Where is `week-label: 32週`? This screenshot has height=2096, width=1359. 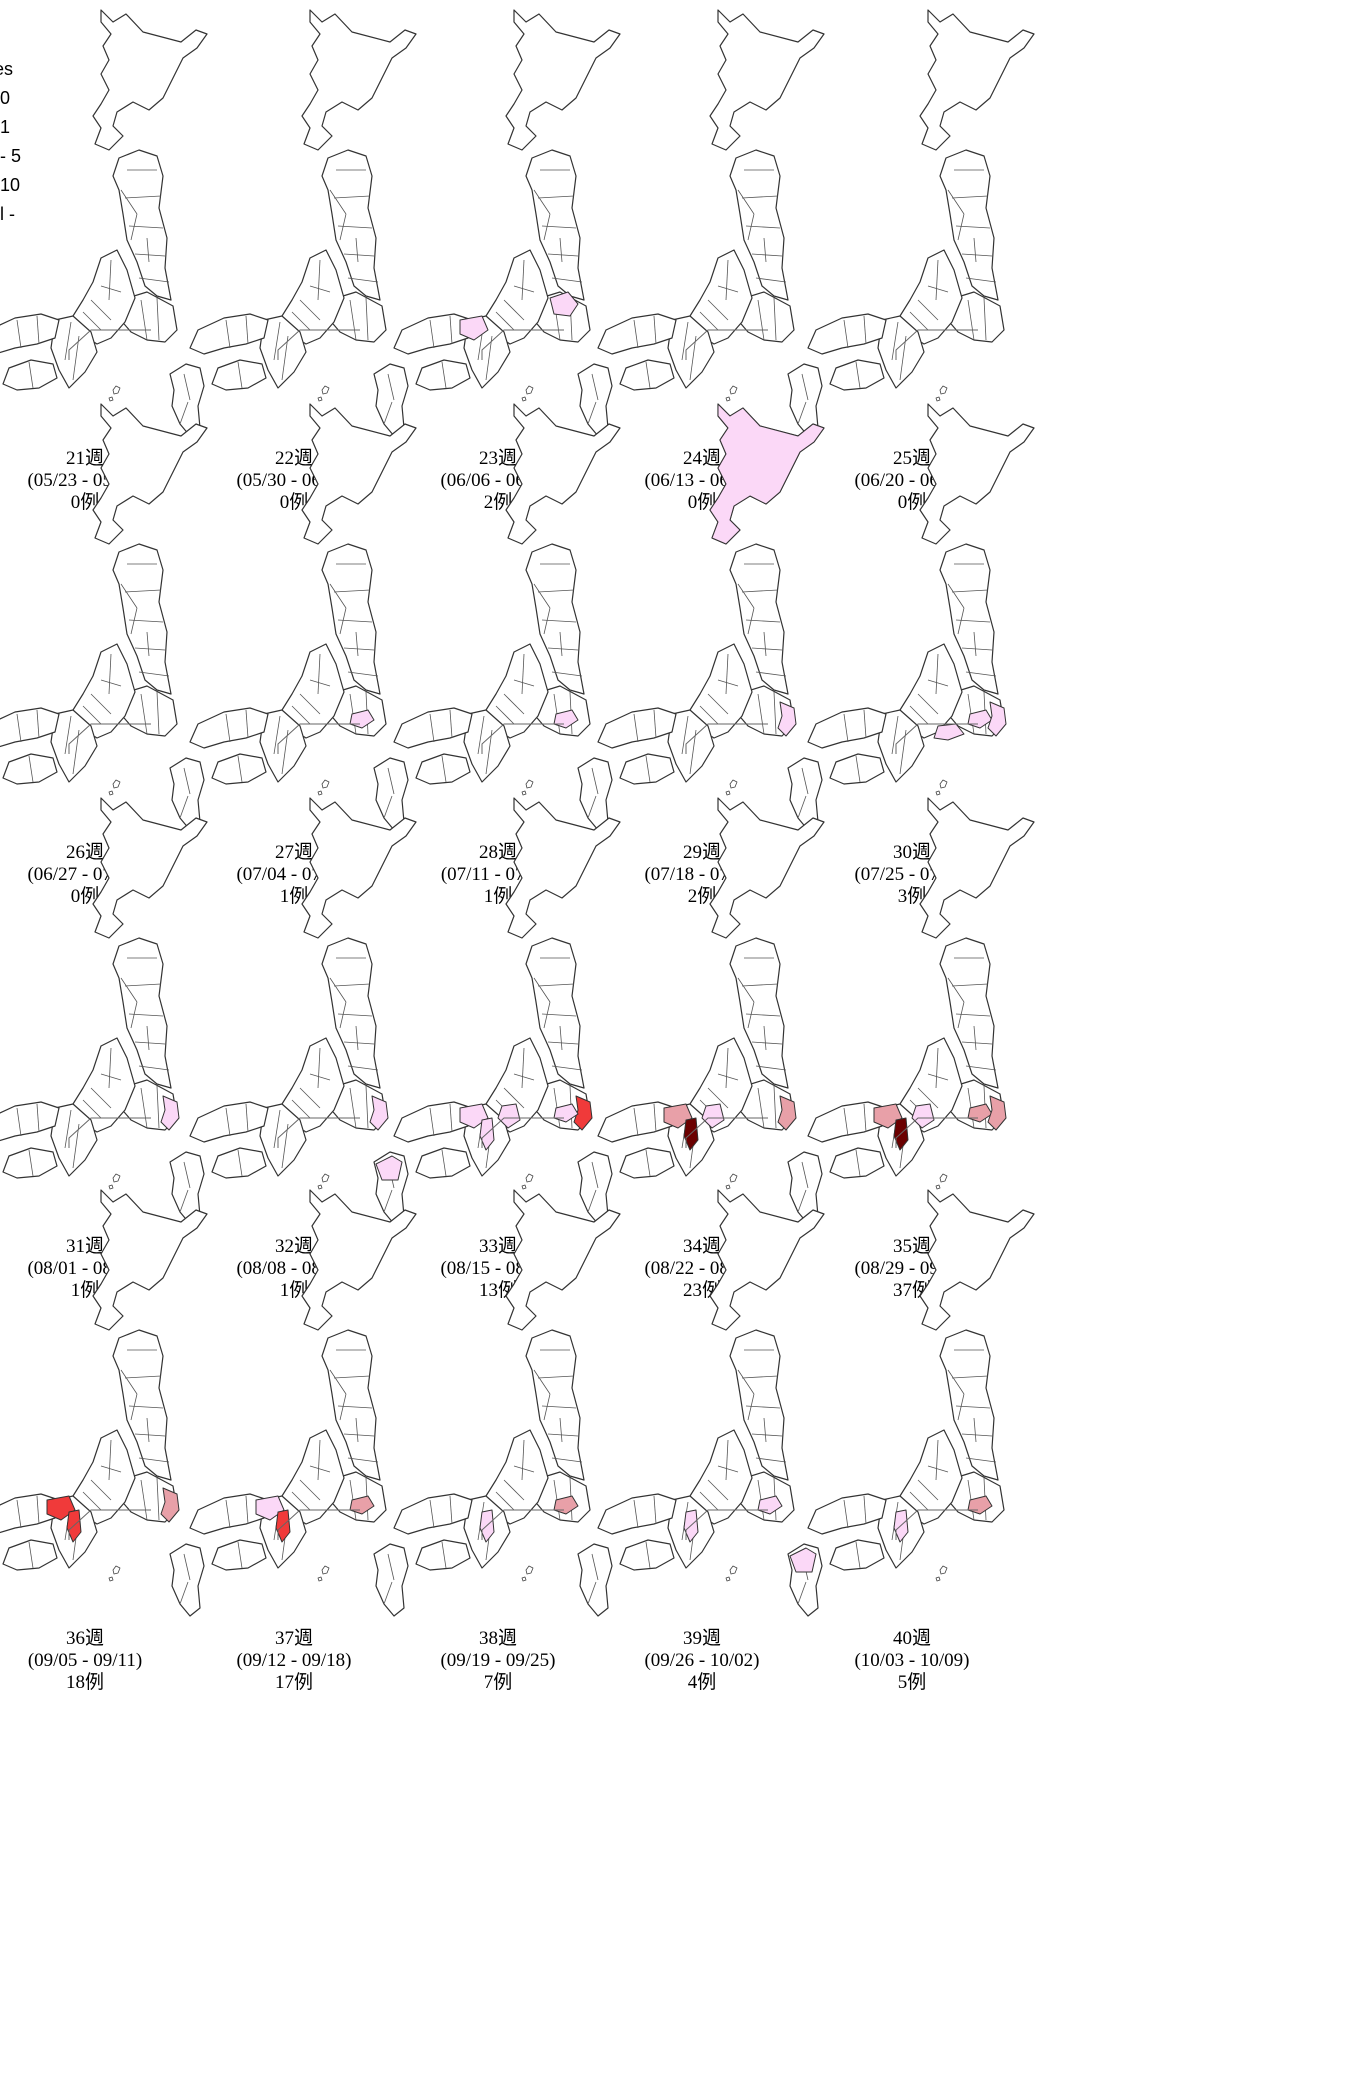 week-label: 32週 is located at coordinates (293, 1246).